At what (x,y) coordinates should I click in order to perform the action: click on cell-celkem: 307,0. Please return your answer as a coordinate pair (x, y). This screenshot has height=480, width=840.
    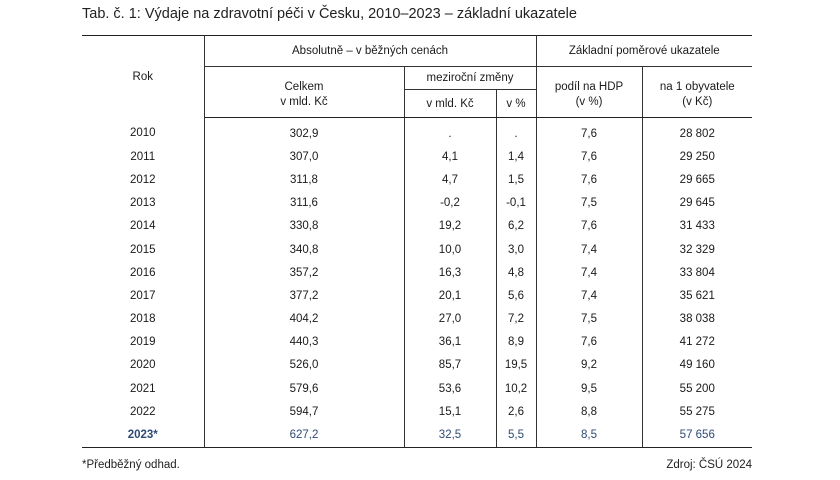
    Looking at the image, I should click on (304, 157).